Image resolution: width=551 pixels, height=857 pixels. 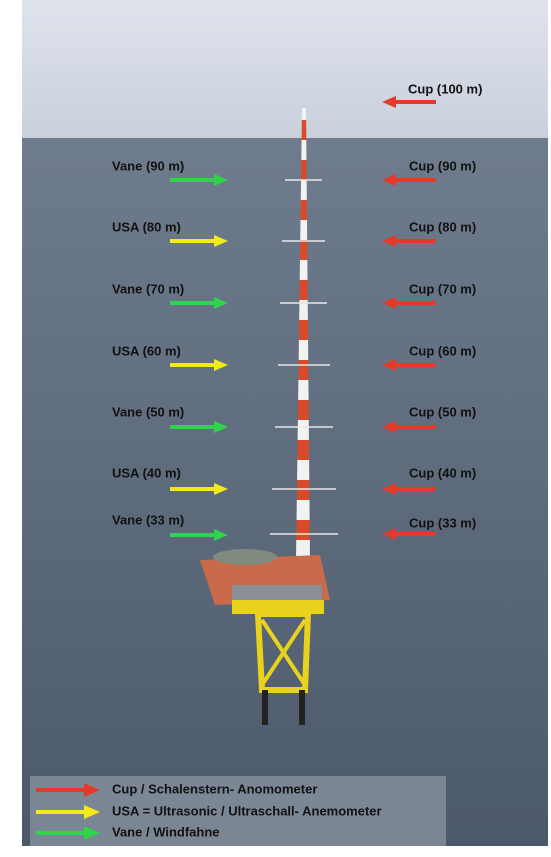 I want to click on label: USA (60 m), so click(x=146, y=350).